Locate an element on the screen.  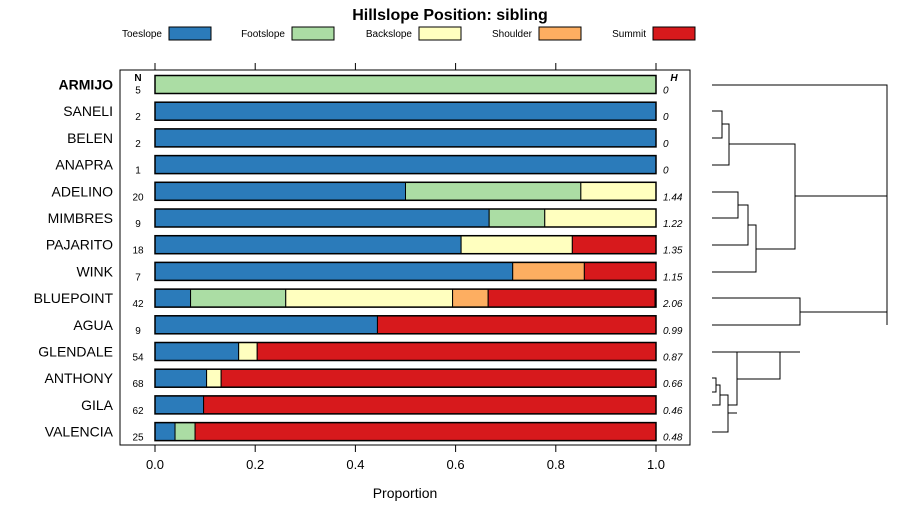
row-valencia: VALENCIA 25 0.48 is located at coordinates (364, 432).